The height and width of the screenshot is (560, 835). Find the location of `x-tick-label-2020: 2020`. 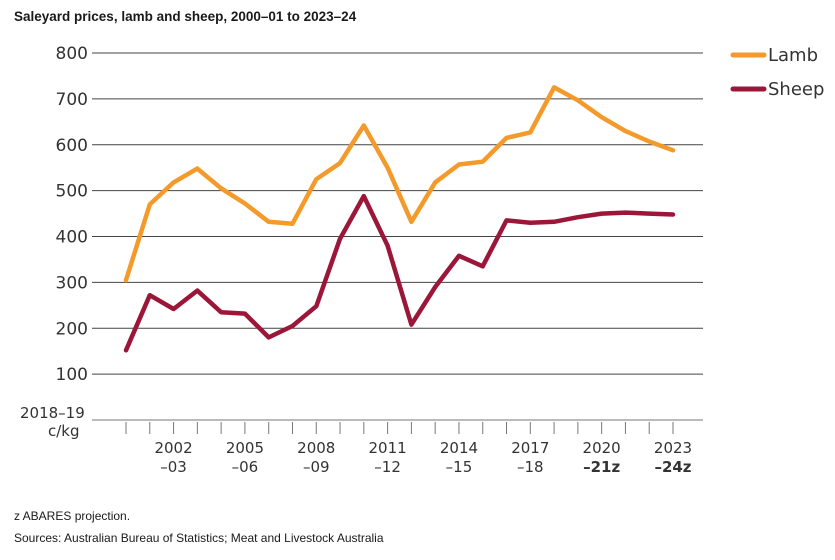

x-tick-label-2020: 2020 is located at coordinates (602, 448).